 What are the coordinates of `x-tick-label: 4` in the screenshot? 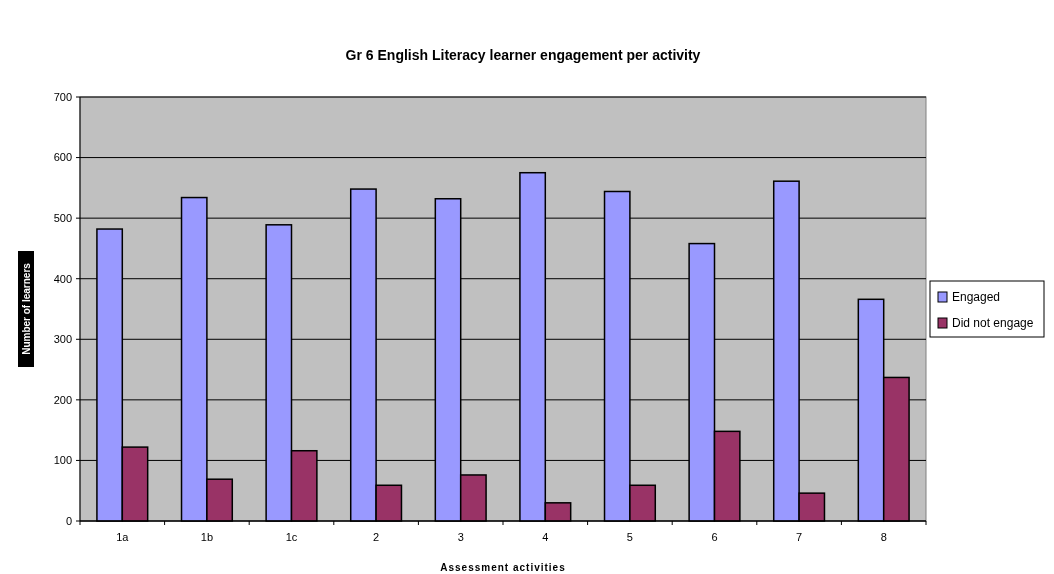 It's located at (545, 537).